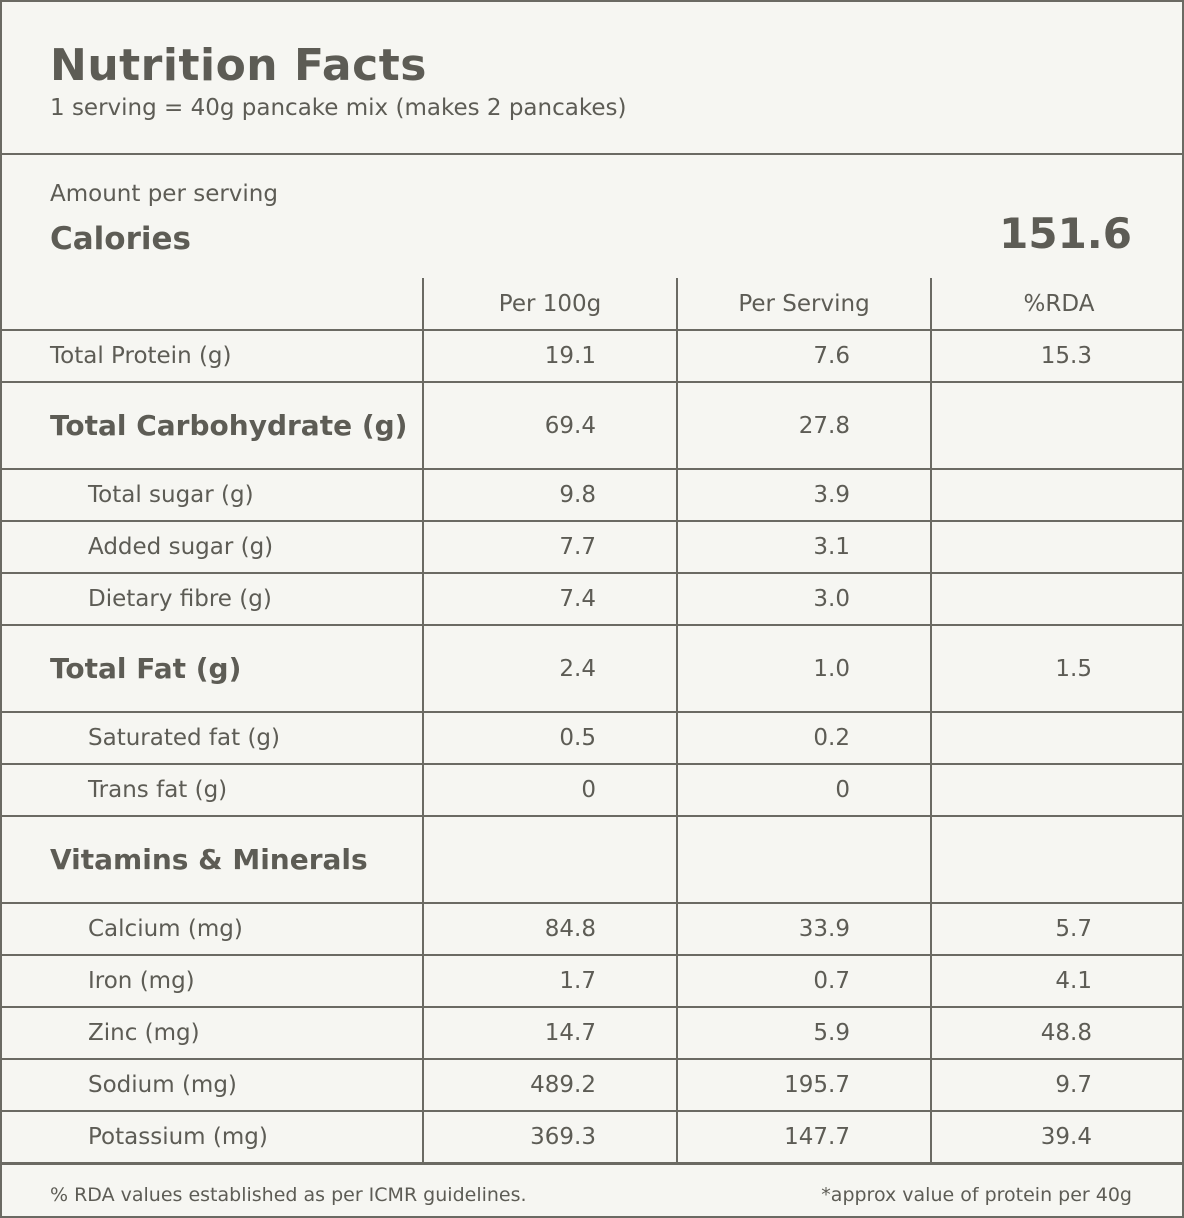 This screenshot has height=1218, width=1184. I want to click on per-100g-value: 69.4, so click(550, 425).